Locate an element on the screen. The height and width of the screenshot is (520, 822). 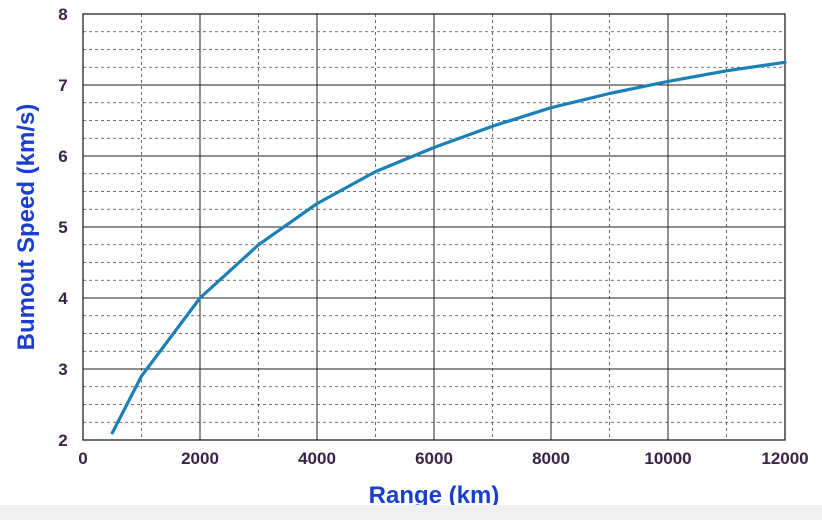
x-tick-label: 10000 is located at coordinates (667, 458).